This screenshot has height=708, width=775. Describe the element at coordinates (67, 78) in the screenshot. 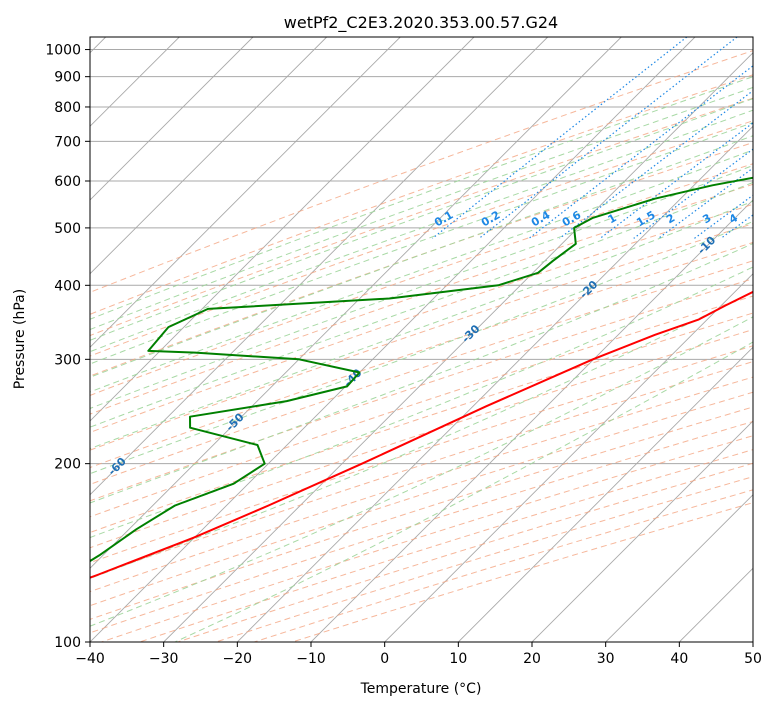

I see `y-tick-label: 900` at that location.